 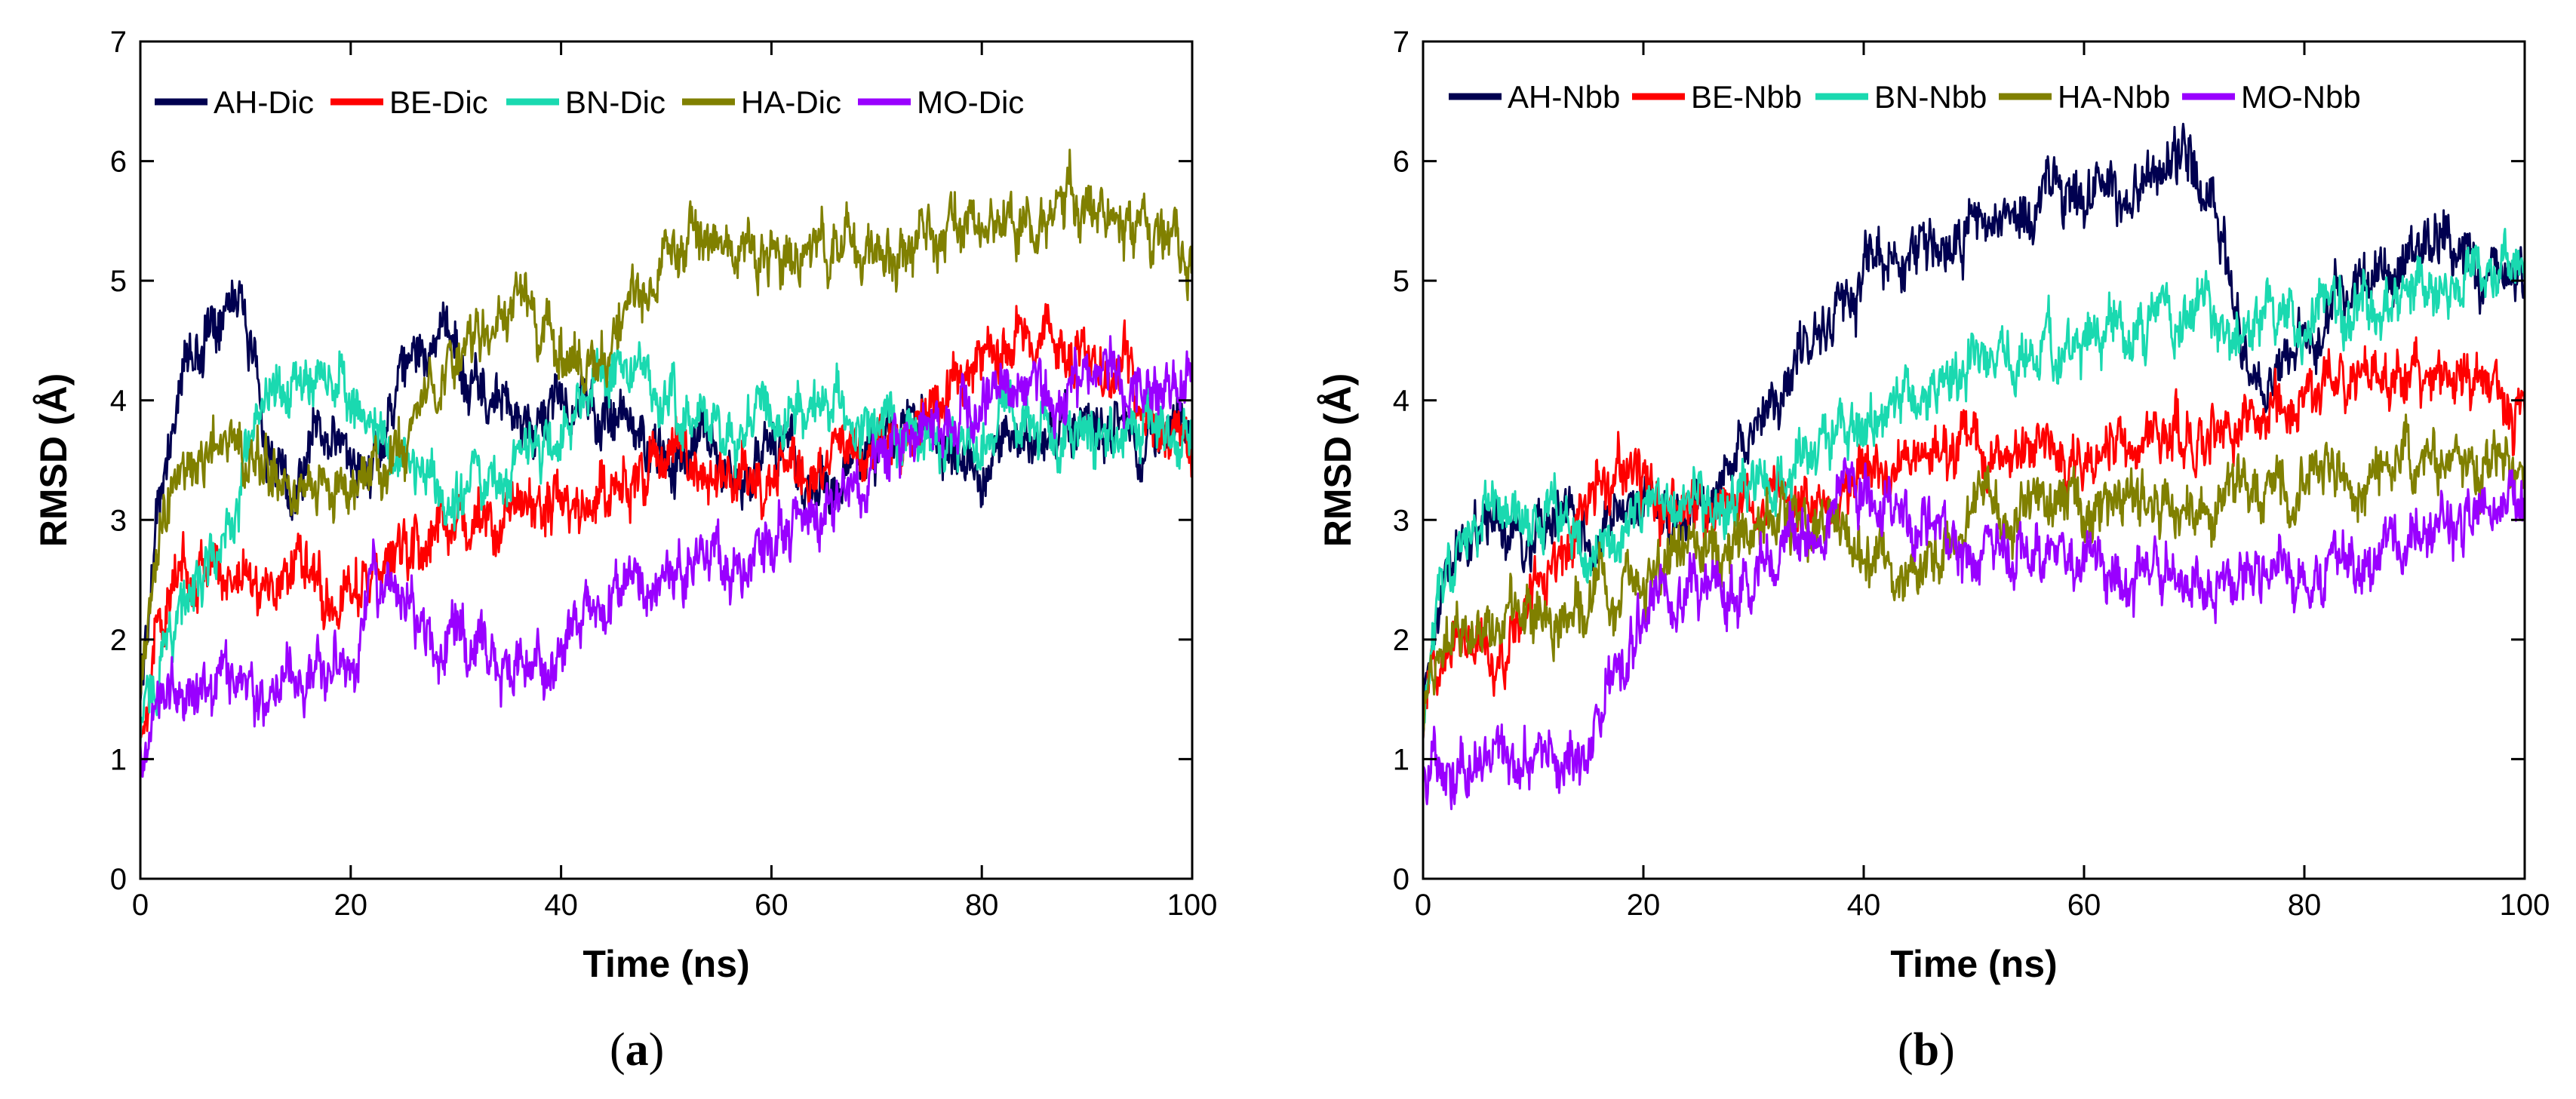 I want to click on legend-label-ah-nbb: AH-Nbb, so click(x=1564, y=97).